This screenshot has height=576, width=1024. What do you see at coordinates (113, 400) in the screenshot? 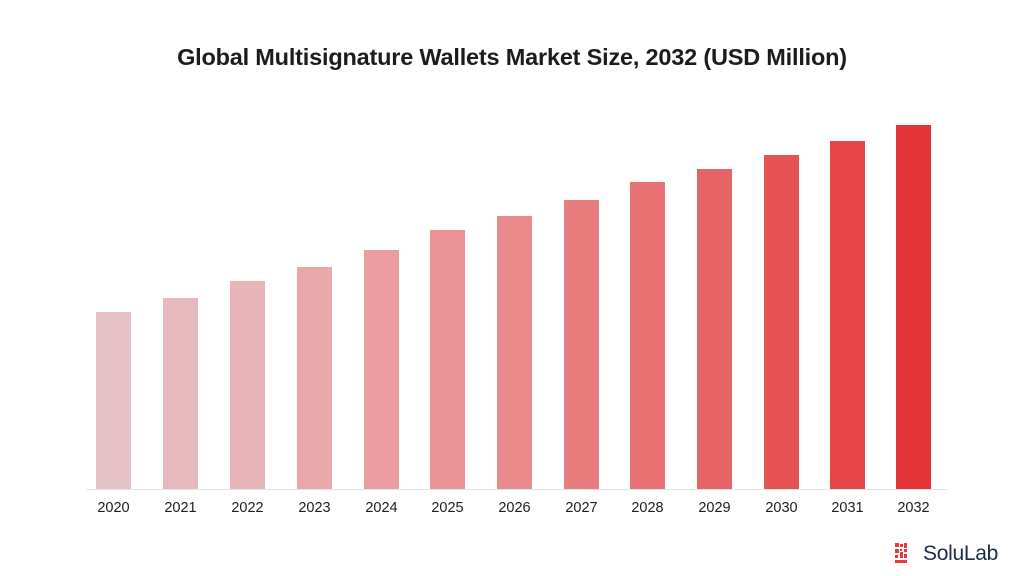
I see `bar-2020` at bounding box center [113, 400].